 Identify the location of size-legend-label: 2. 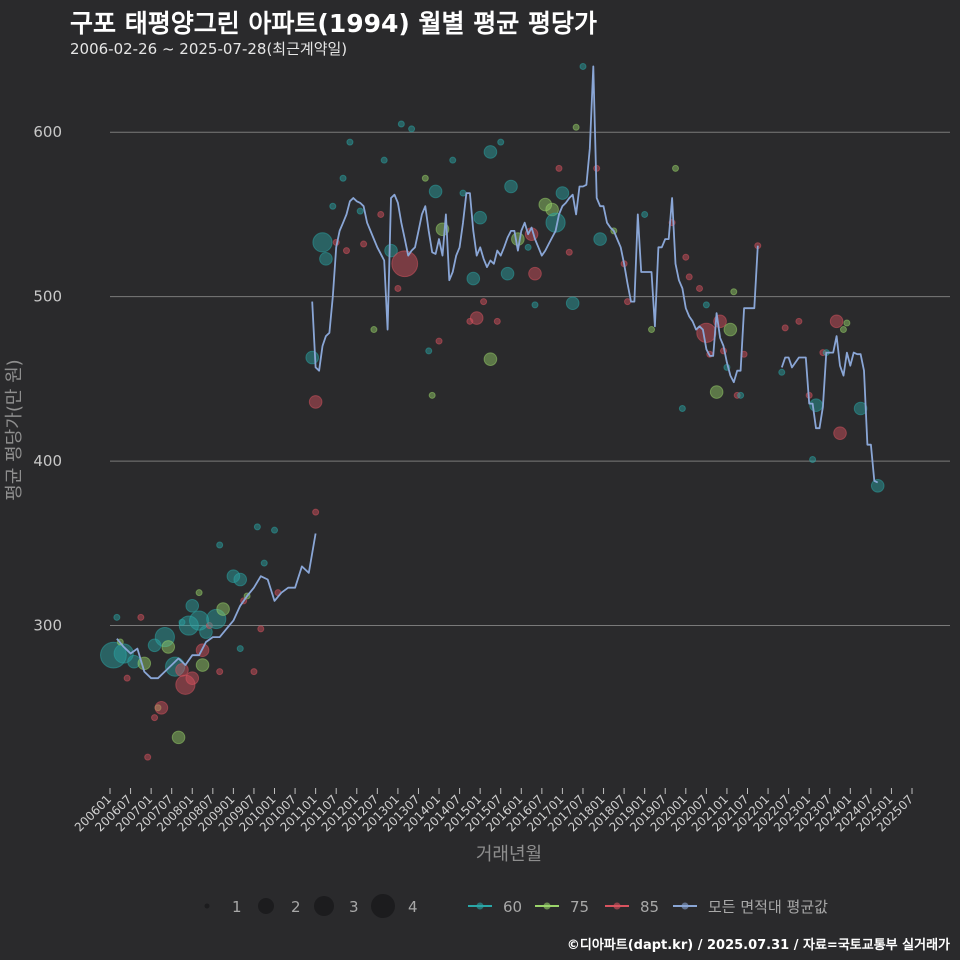
(296, 907).